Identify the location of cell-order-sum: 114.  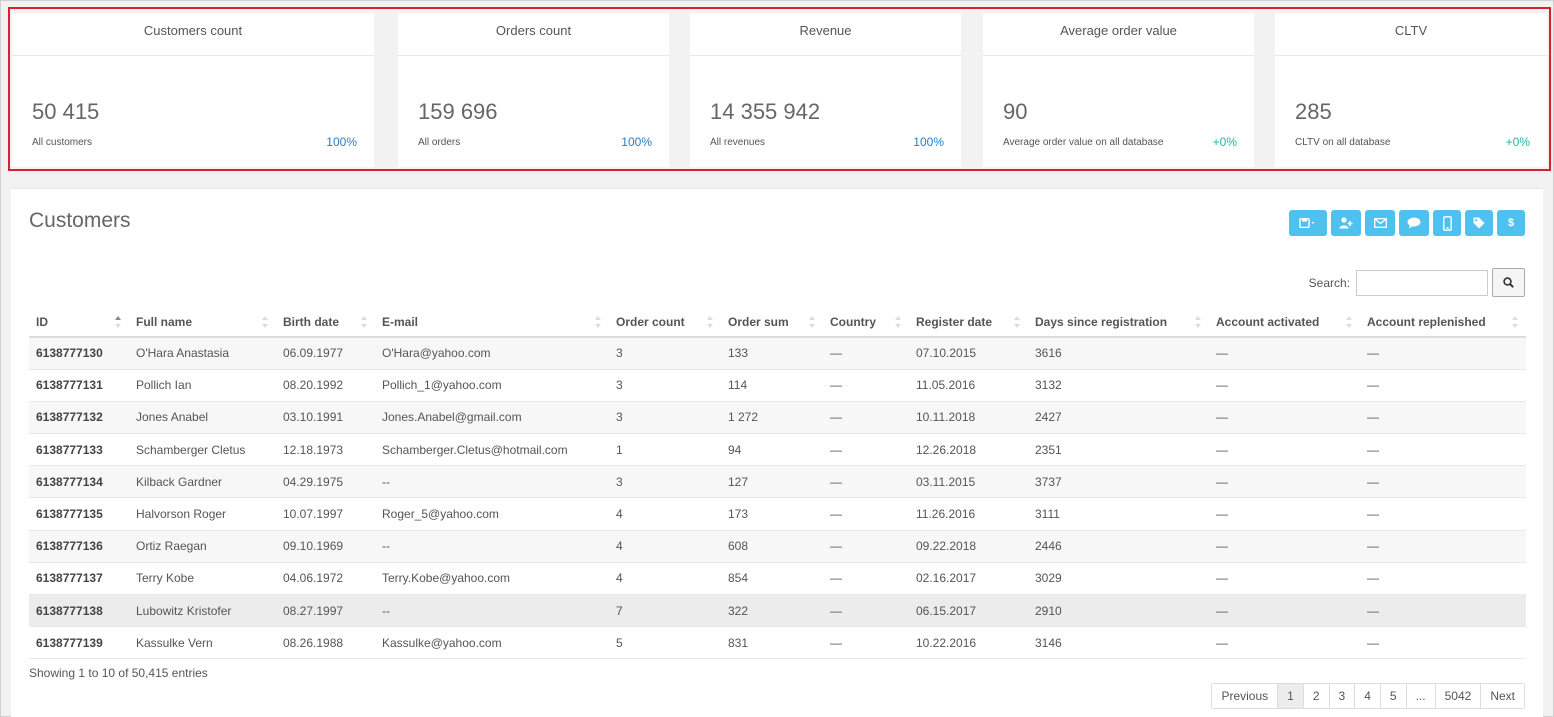
(772, 385).